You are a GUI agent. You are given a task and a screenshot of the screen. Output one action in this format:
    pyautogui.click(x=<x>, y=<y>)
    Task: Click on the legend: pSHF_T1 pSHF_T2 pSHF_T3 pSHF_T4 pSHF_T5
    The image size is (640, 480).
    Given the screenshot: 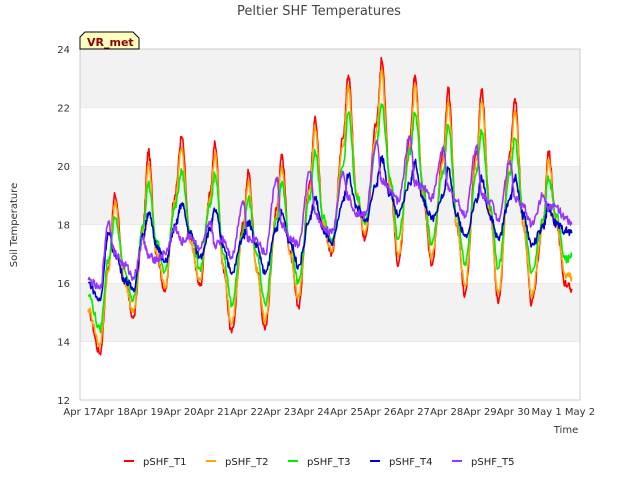 What is the action you would take?
    pyautogui.click(x=319, y=462)
    